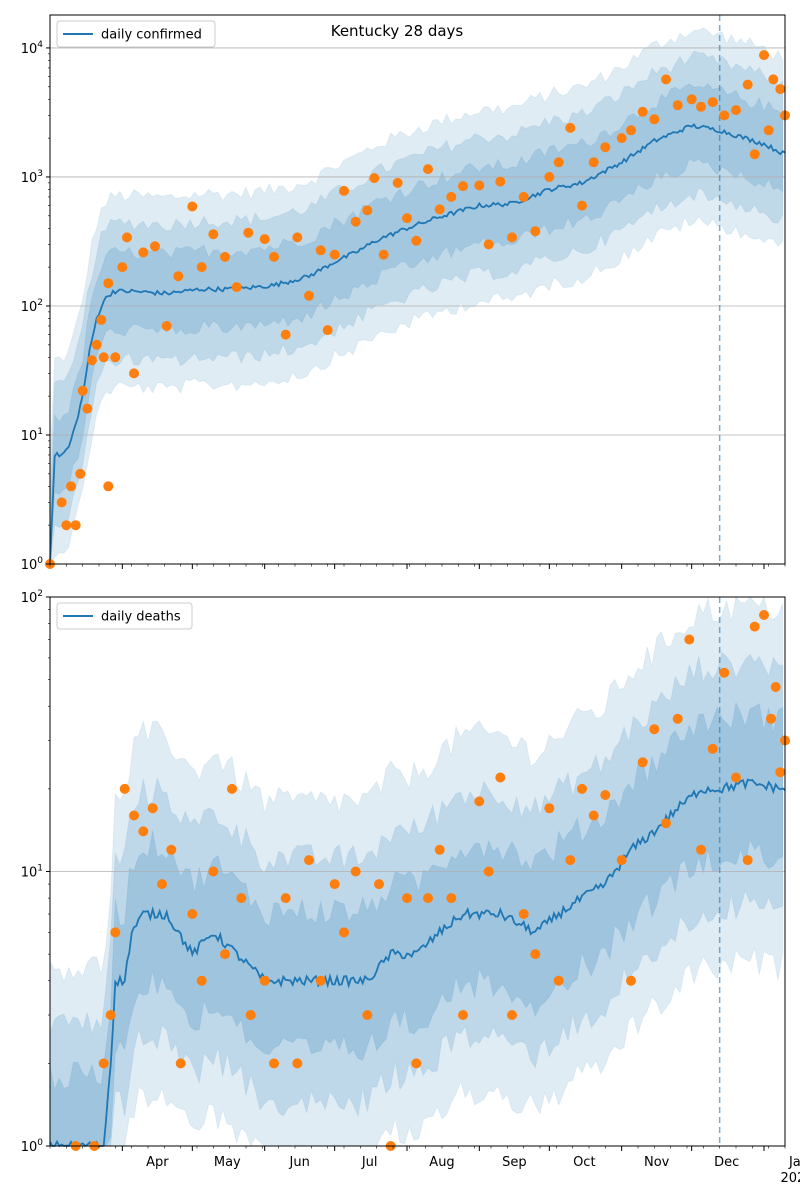 This screenshot has height=1200, width=800. What do you see at coordinates (299, 1162) in the screenshot?
I see `deaths-x-tick-label: Jun` at bounding box center [299, 1162].